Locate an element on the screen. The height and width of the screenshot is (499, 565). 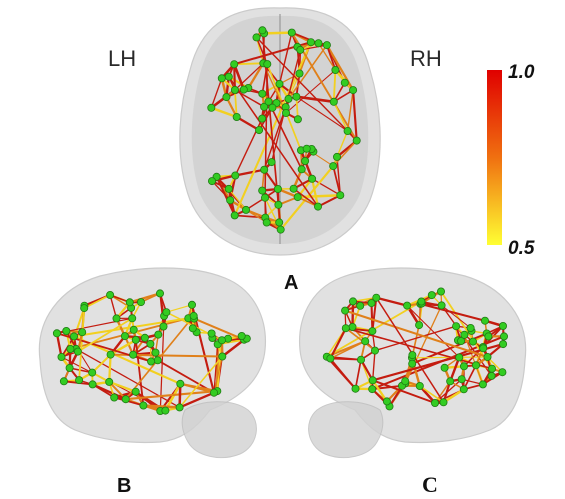
network-nodes-axial is located at coordinates (284, 130).